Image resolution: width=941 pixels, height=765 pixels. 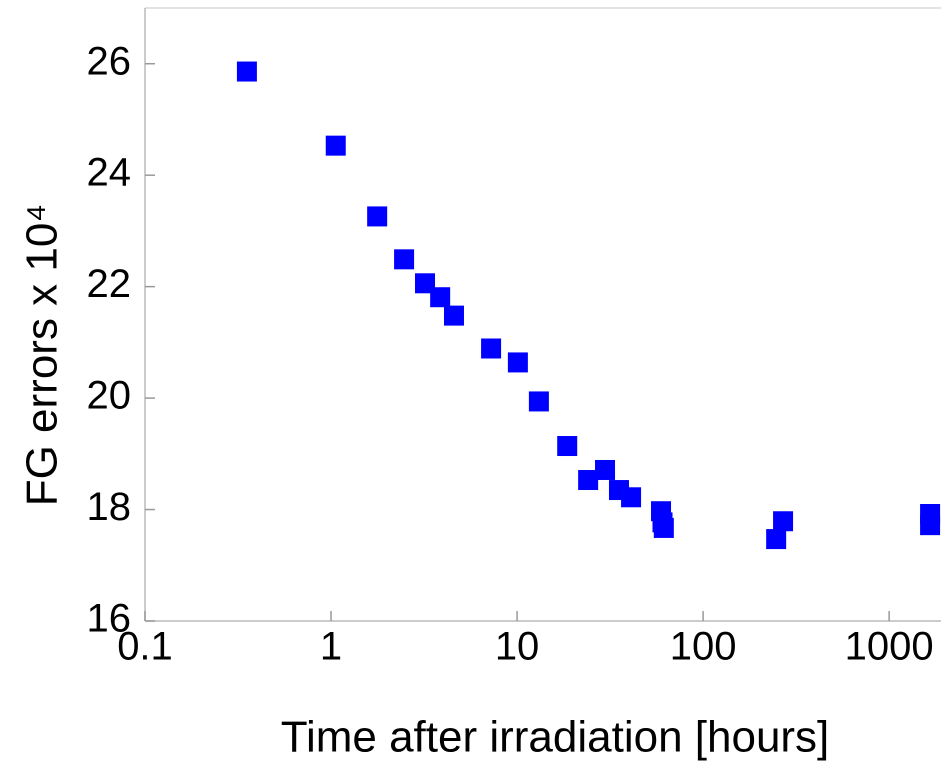 I want to click on x-axis-title: Time after irradiation [hours], so click(x=555, y=737).